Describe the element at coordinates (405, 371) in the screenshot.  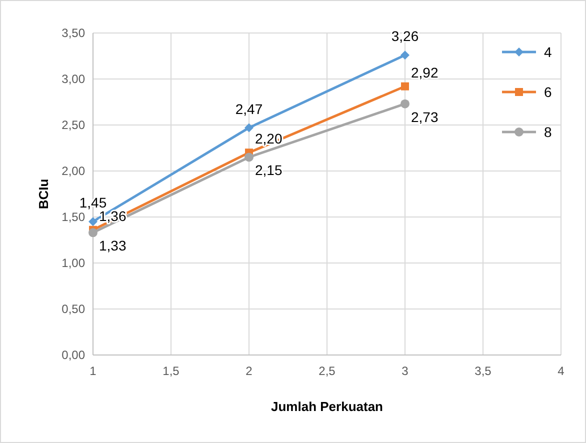
I see `x-tick-label: 3` at that location.